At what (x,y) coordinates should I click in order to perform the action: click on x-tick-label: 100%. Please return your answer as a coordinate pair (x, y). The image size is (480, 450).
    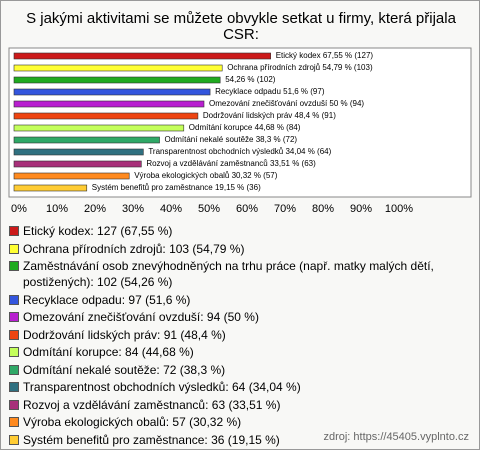
    Looking at the image, I should click on (399, 209).